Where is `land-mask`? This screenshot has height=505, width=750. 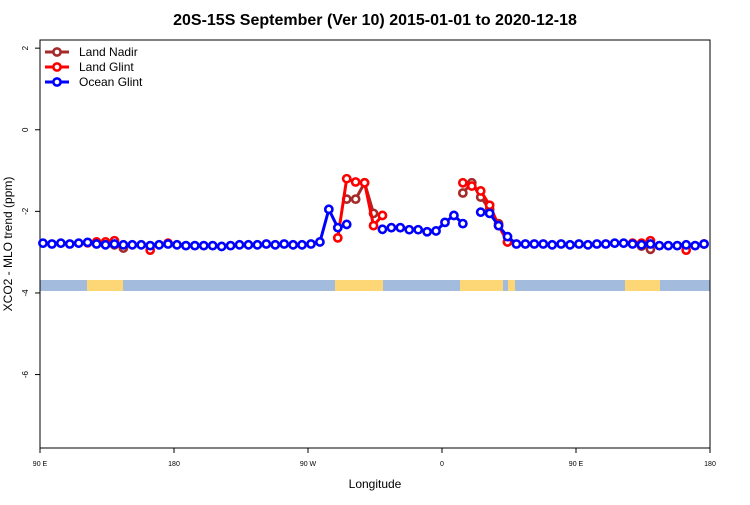
land-mask is located at coordinates (375, 285).